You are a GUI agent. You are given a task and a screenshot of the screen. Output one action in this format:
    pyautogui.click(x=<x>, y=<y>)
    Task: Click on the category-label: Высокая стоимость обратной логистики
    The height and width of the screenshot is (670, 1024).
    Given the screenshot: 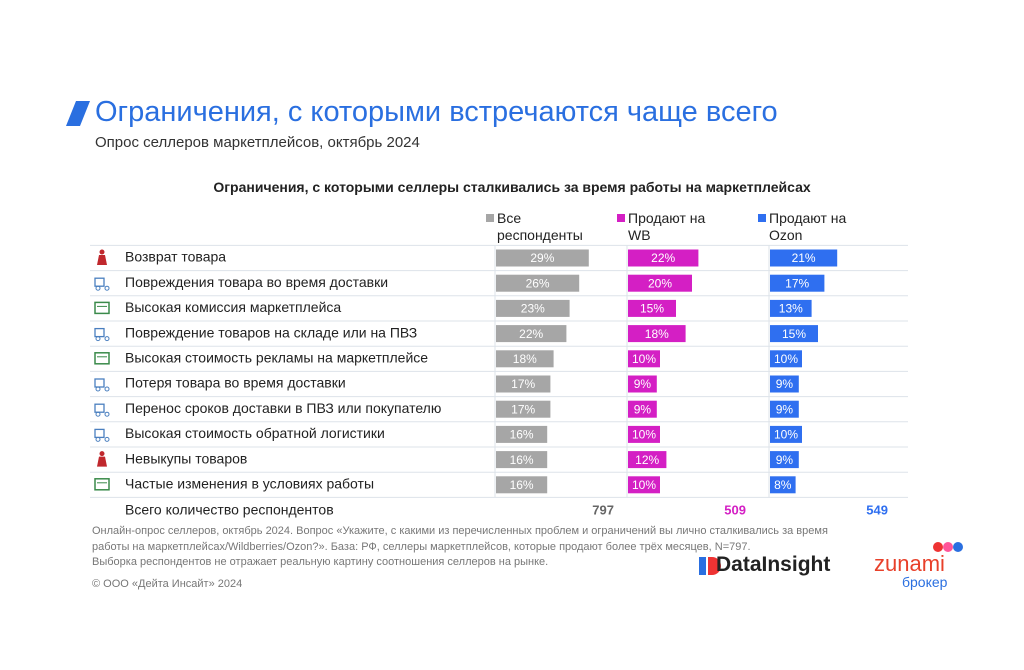 What is the action you would take?
    pyautogui.click(x=255, y=433)
    